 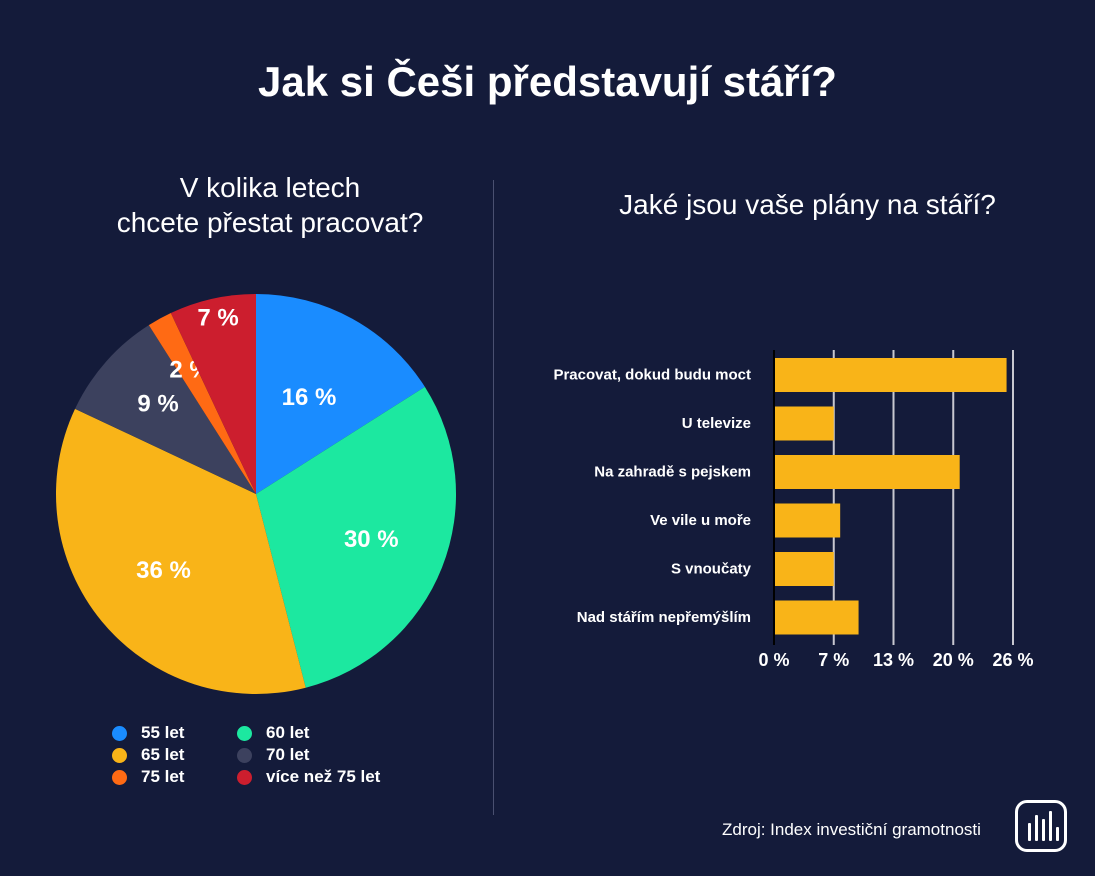 I want to click on legend-item: 60 let, so click(x=337, y=733).